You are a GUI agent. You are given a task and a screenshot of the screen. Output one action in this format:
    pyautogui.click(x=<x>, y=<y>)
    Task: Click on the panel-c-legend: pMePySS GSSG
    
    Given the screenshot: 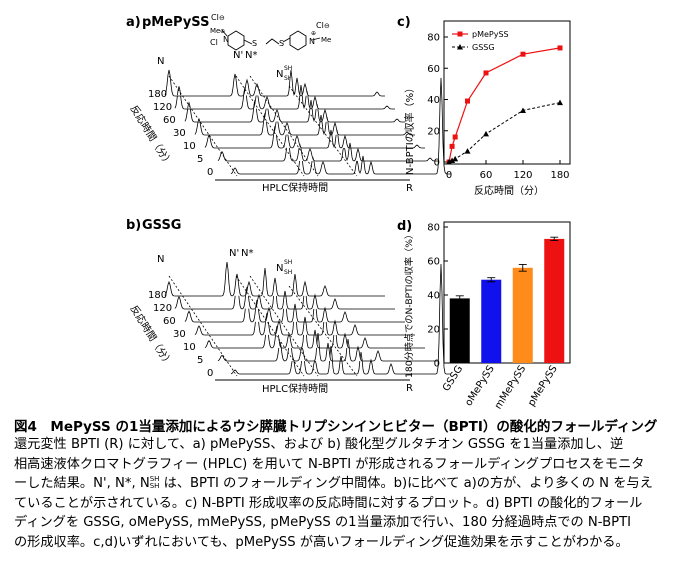 What is the action you would take?
    pyautogui.click(x=480, y=41)
    